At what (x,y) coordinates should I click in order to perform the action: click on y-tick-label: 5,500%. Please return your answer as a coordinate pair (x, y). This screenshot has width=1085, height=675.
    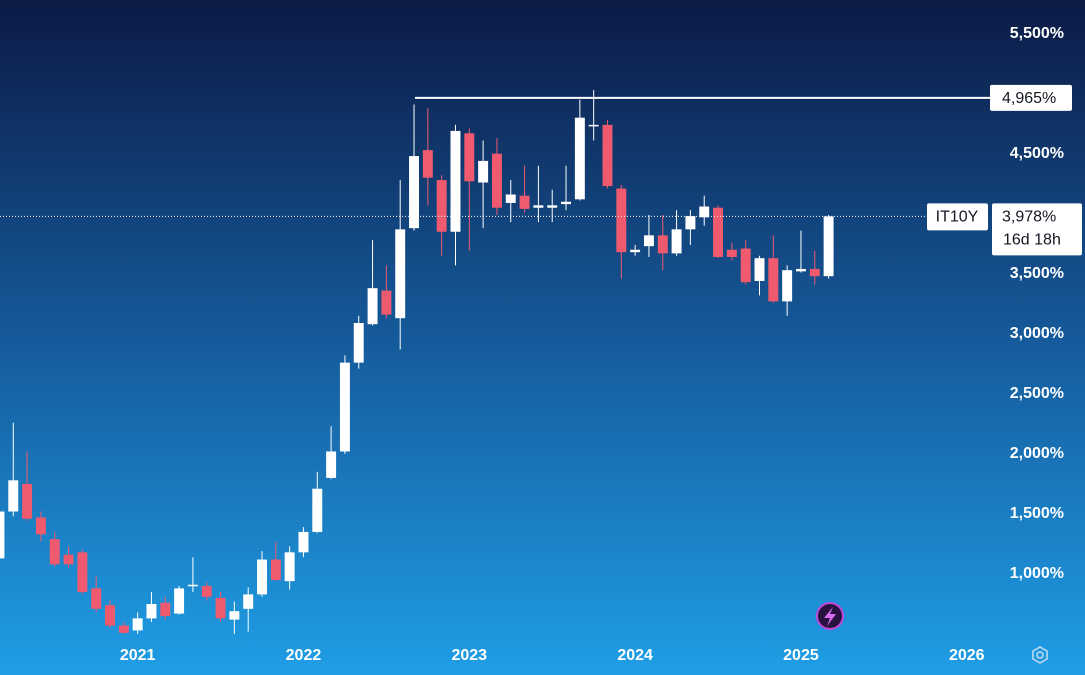
    Looking at the image, I should click on (1037, 33).